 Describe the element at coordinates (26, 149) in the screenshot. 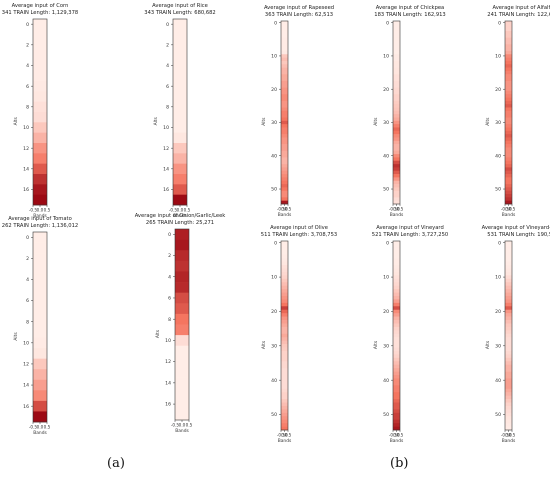

I see `y-tick-label: 12` at that location.